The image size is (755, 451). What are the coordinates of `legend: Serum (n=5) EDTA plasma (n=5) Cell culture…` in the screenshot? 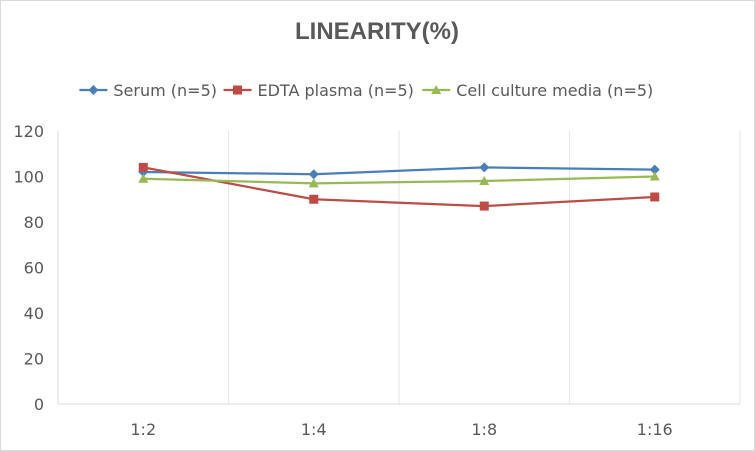 It's located at (366, 90).